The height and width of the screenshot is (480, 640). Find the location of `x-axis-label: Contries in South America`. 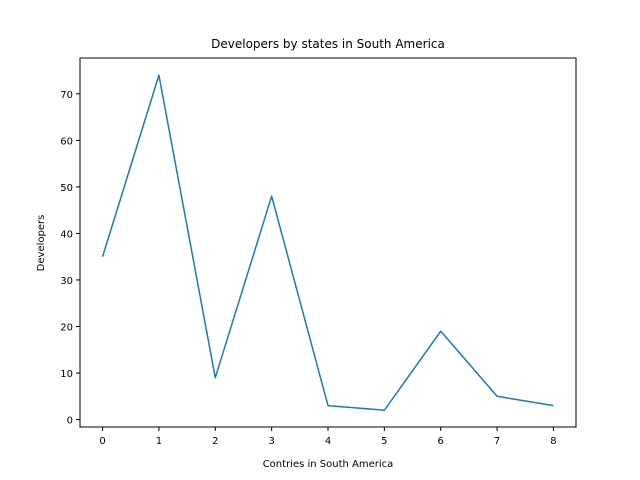

x-axis-label: Contries in South America is located at coordinates (328, 464).